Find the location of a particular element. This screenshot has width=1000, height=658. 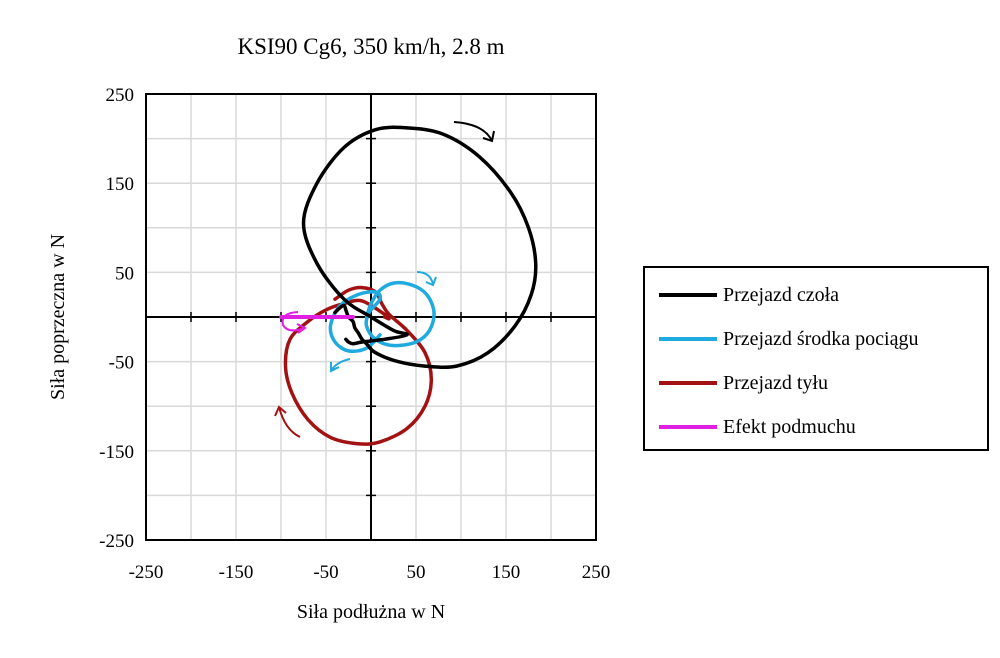

legend-item: Przejazd tyłu is located at coordinates (743, 383).